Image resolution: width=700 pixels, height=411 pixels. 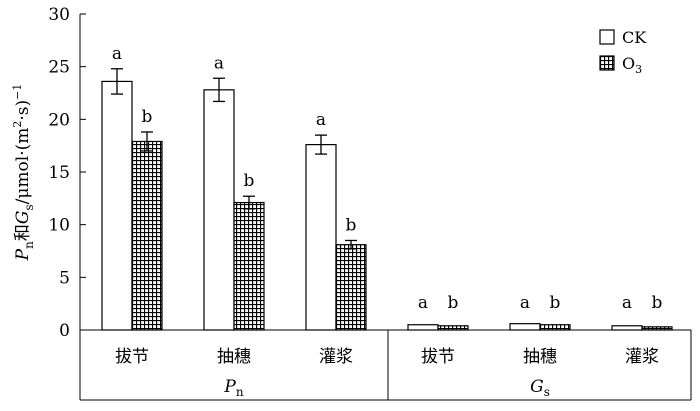 What do you see at coordinates (59, 15) in the screenshot?
I see `y-tick-label: 30` at bounding box center [59, 15].